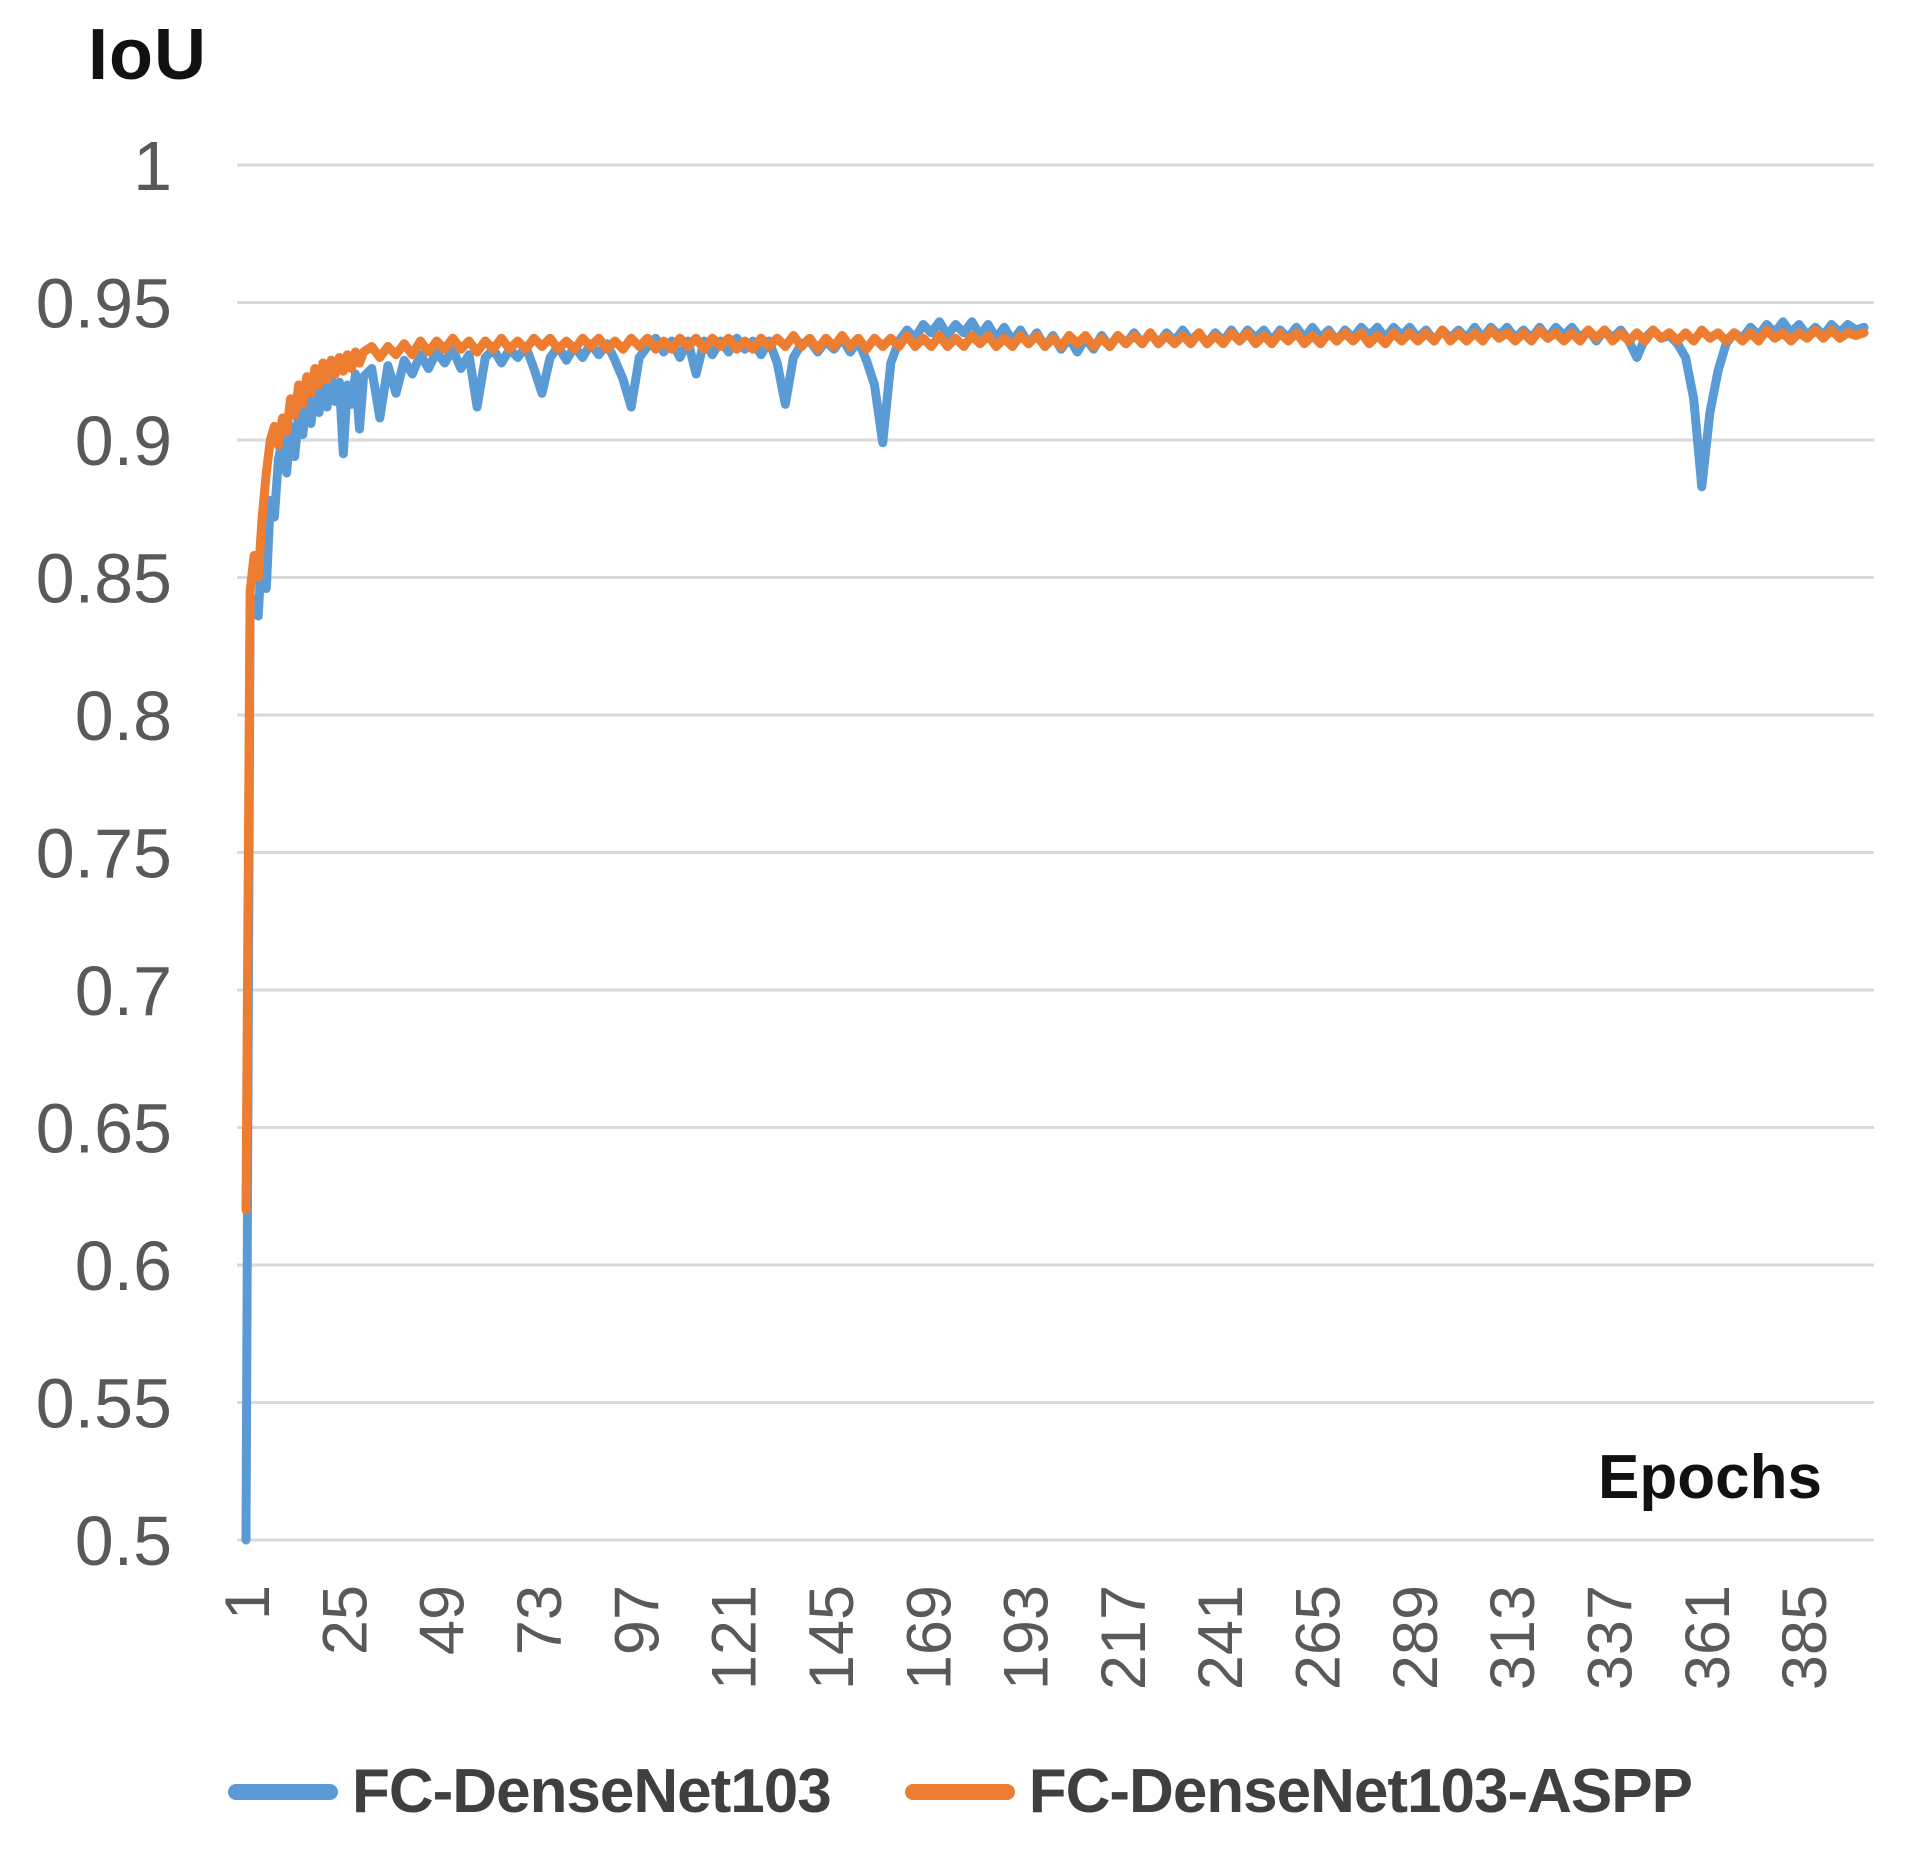 The height and width of the screenshot is (1862, 1920). What do you see at coordinates (104, 854) in the screenshot?
I see `y-tick-label: 0.75` at bounding box center [104, 854].